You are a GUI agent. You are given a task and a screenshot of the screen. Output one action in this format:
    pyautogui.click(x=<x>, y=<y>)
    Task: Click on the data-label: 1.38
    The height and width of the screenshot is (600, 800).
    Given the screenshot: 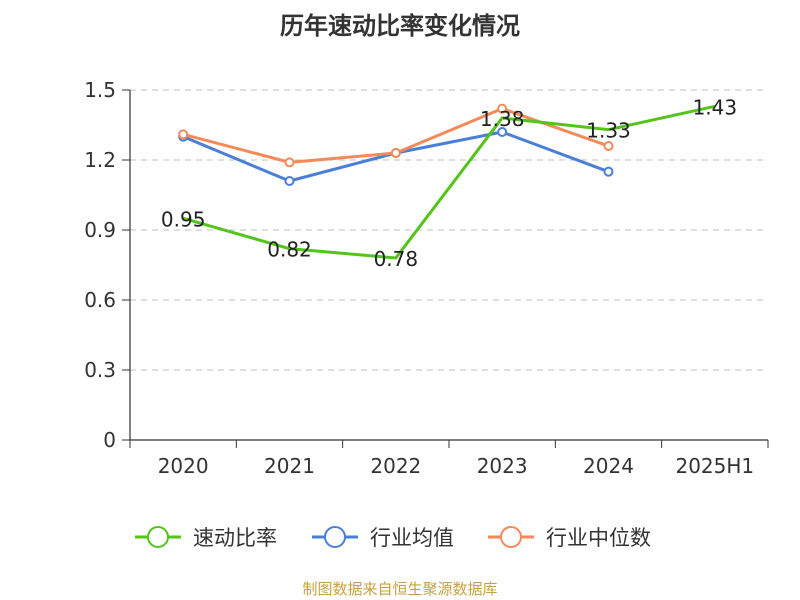 What is the action you would take?
    pyautogui.click(x=502, y=119)
    